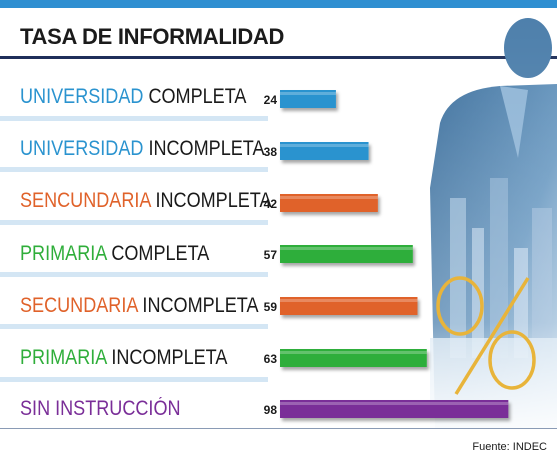 This screenshot has width=557, height=459. What do you see at coordinates (271, 204) in the screenshot?
I see `bar-value-label: 42` at bounding box center [271, 204].